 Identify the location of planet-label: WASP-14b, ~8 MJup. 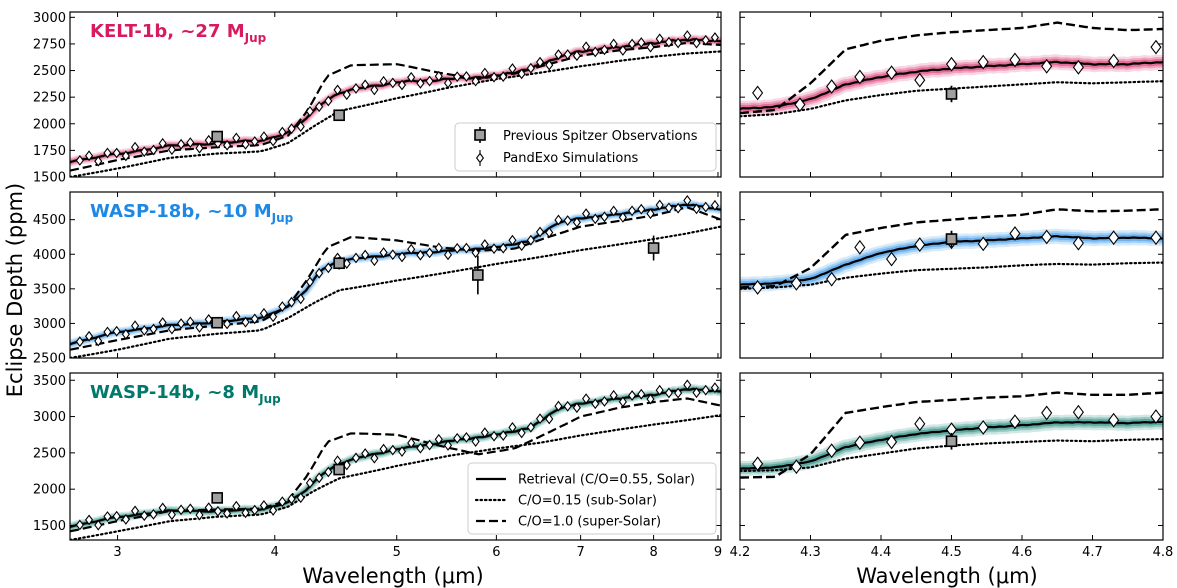
(185, 394).